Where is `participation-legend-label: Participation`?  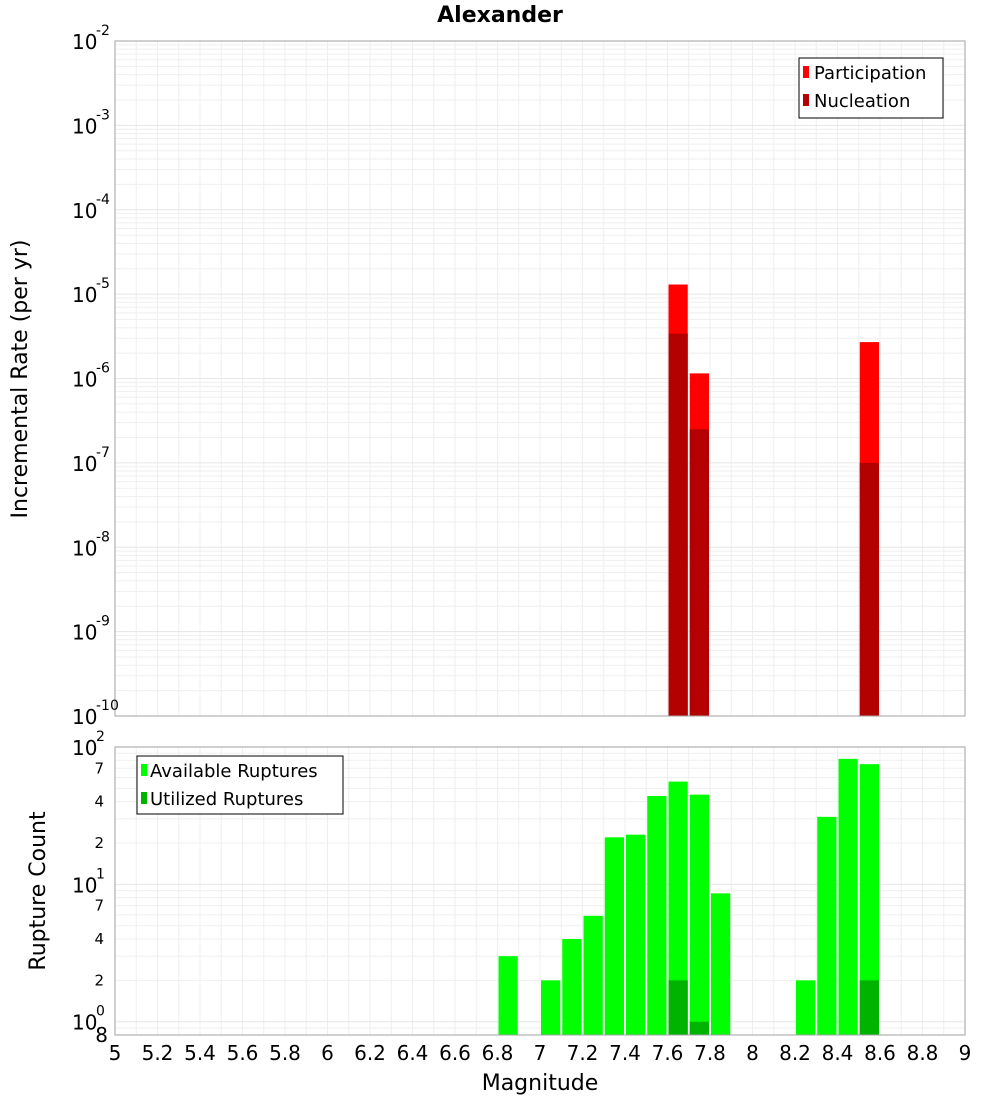
participation-legend-label: Participation is located at coordinates (870, 73).